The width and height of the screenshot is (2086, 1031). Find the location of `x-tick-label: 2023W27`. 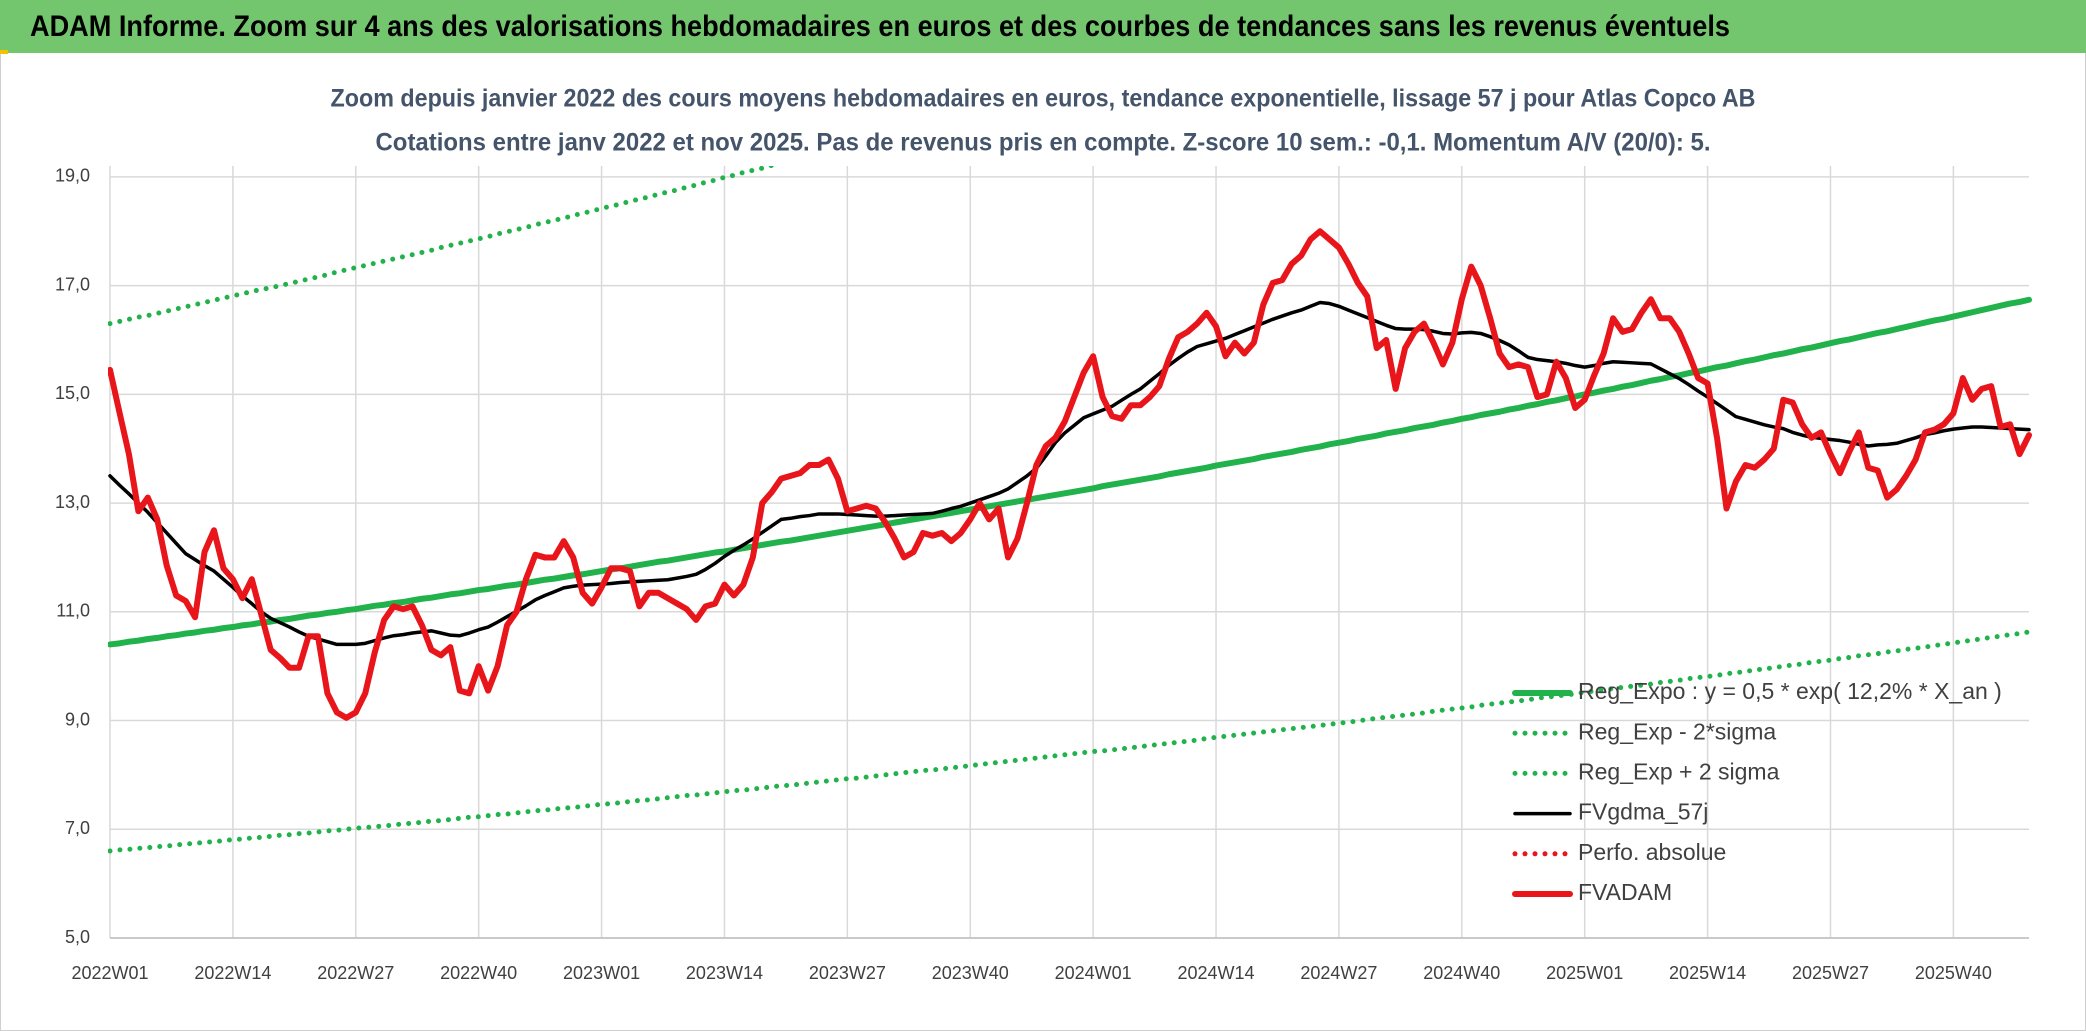

x-tick-label: 2023W27 is located at coordinates (847, 973).